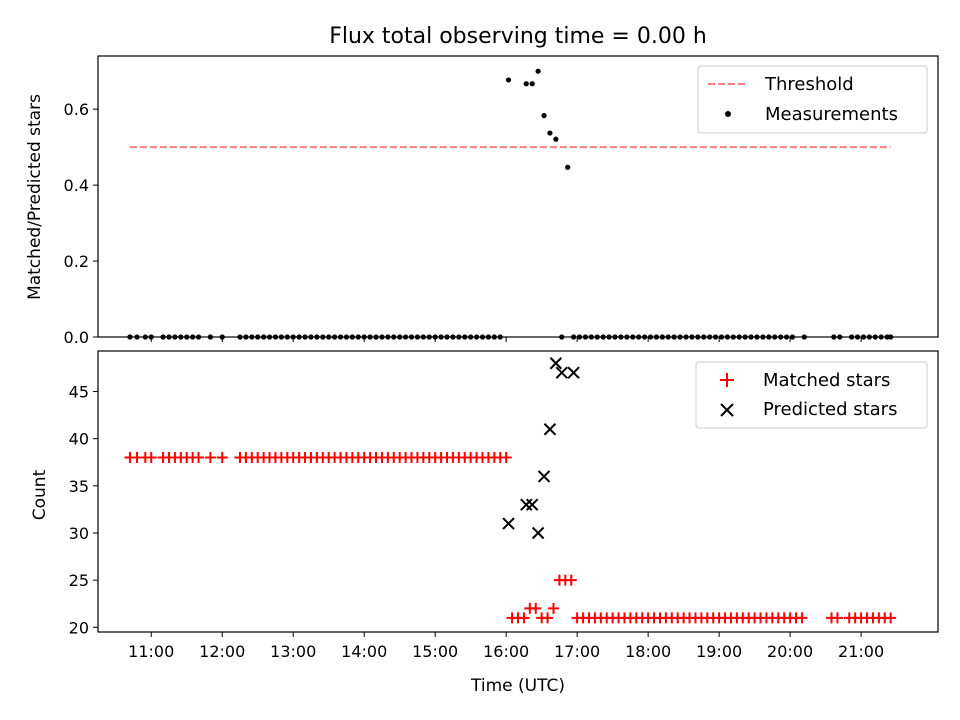  What do you see at coordinates (577, 651) in the screenshot?
I see `bottom-x-tick-label: 17:00` at bounding box center [577, 651].